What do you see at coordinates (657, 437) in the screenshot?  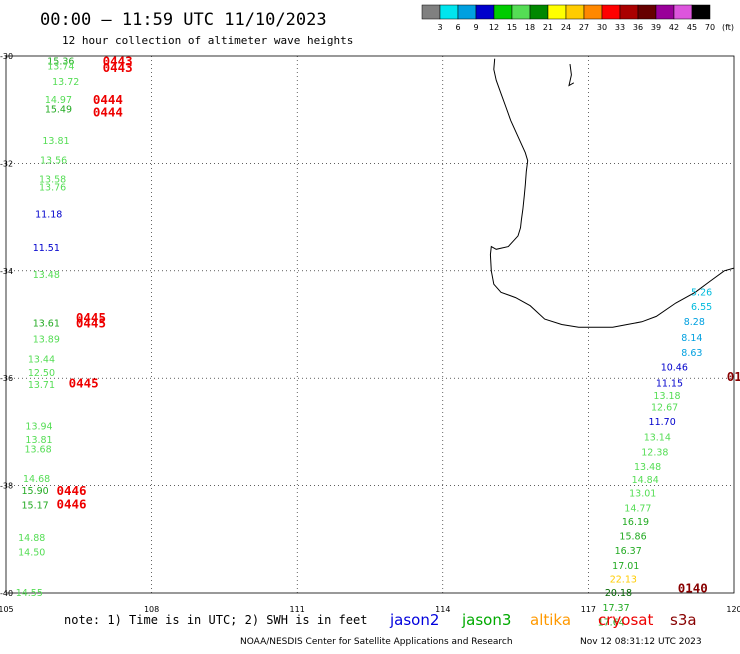 I see `wave-height-label: 13.14` at bounding box center [657, 437].